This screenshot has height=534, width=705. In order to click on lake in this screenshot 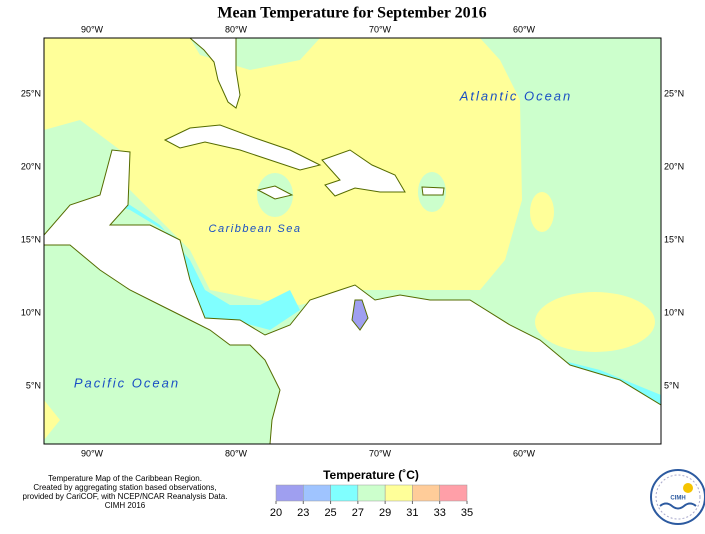, I will do `click(360, 315)`.